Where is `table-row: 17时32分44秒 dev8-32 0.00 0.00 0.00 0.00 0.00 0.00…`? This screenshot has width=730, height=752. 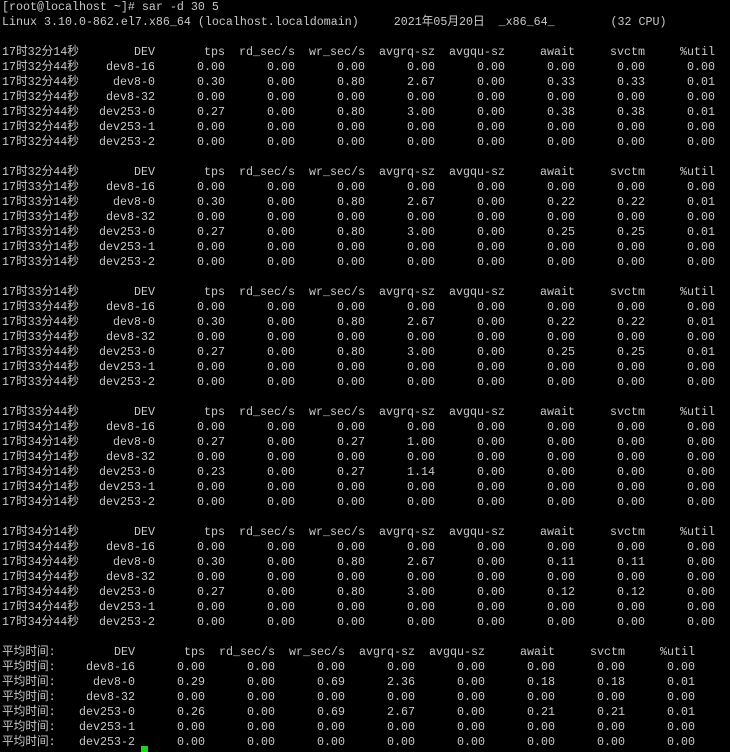 table-row: 17时32分44秒 dev8-32 0.00 0.00 0.00 0.00 0.00 0.00… is located at coordinates (365, 97).